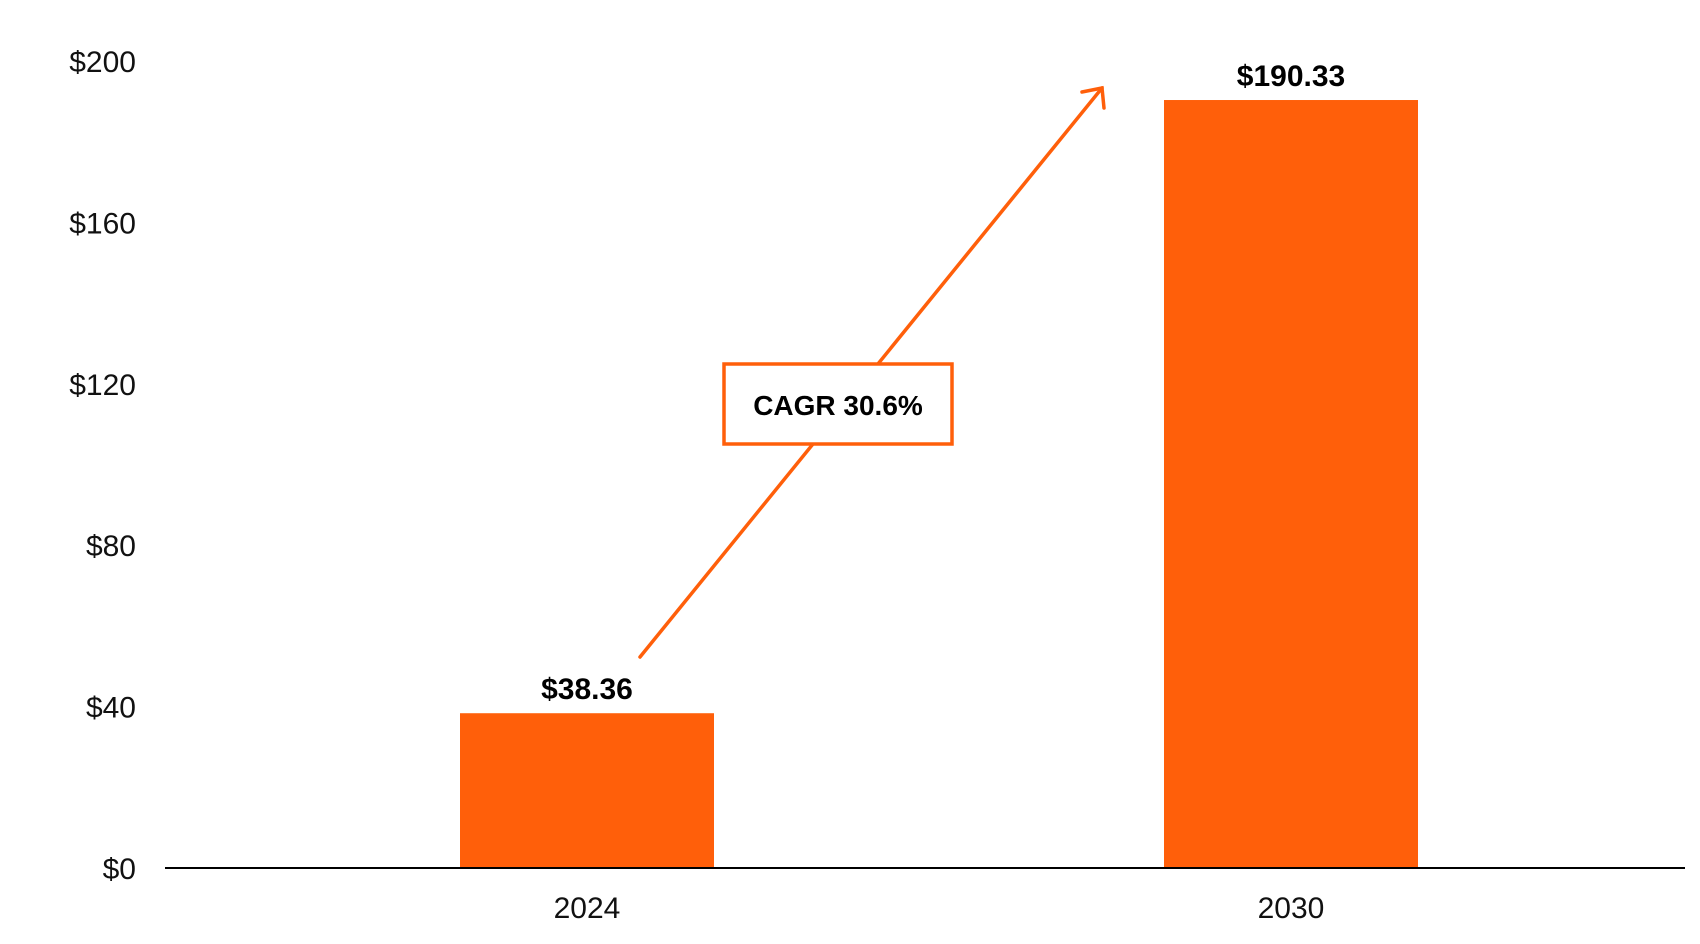 The height and width of the screenshot is (944, 1700). Describe the element at coordinates (587, 689) in the screenshot. I see `data-label-2024: $38.36` at that location.